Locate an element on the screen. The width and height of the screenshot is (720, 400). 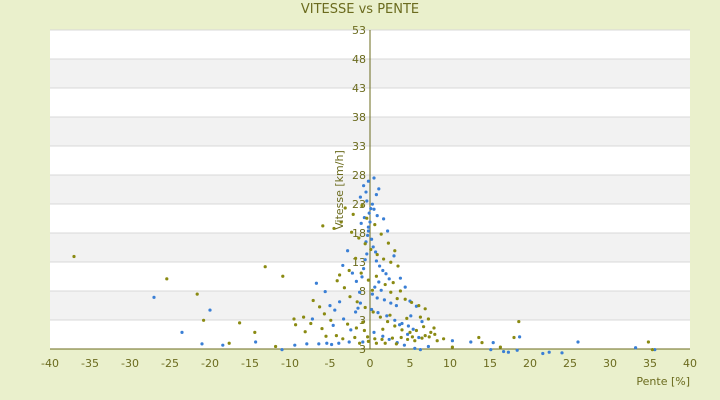
x-tick-label: -25 is located at coordinates (170, 363).